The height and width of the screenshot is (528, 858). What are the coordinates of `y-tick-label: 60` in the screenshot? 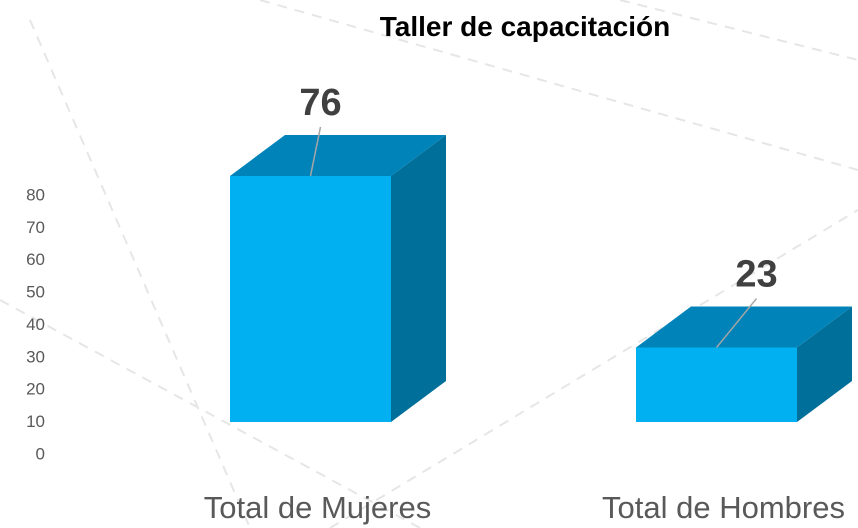 It's located at (35, 259).